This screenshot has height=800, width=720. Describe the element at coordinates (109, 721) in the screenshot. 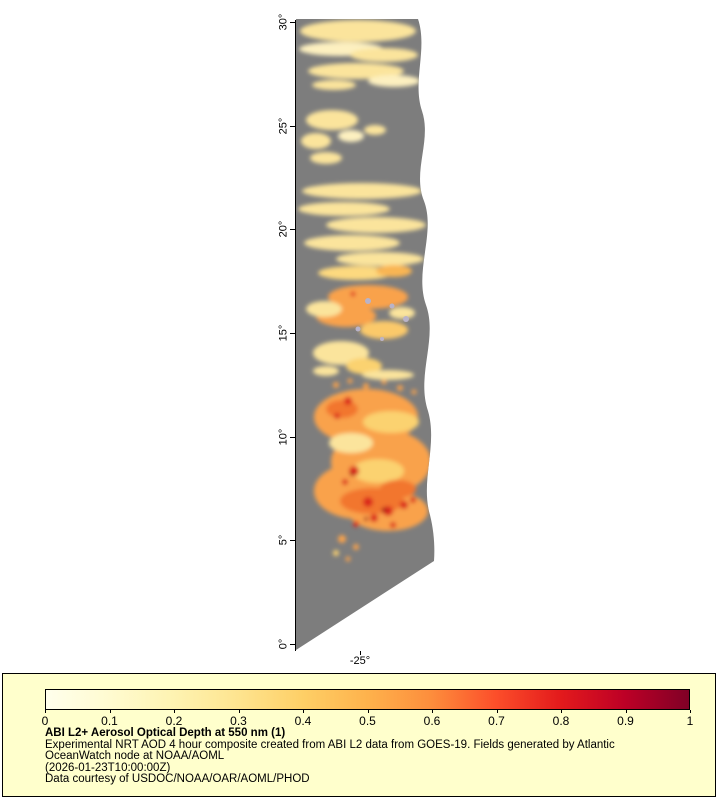

I see `colorbar-label-0.1: 0.1` at that location.